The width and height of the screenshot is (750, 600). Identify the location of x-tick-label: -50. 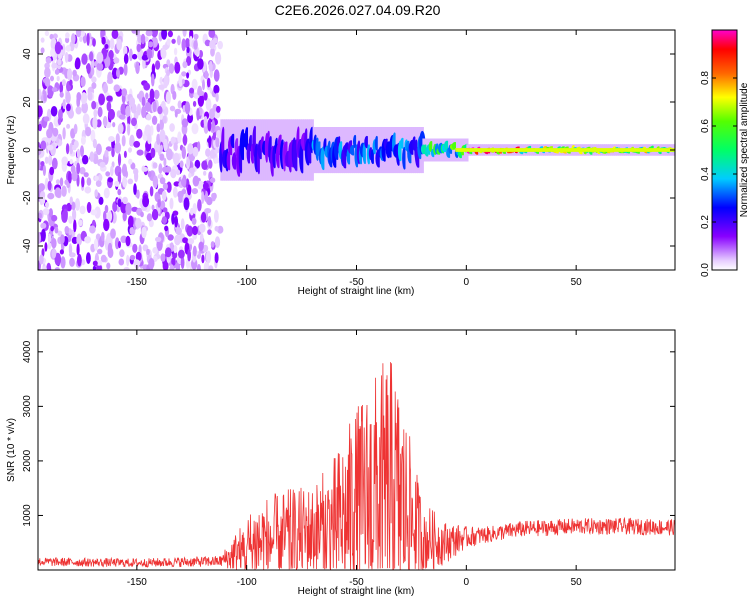
(356, 282).